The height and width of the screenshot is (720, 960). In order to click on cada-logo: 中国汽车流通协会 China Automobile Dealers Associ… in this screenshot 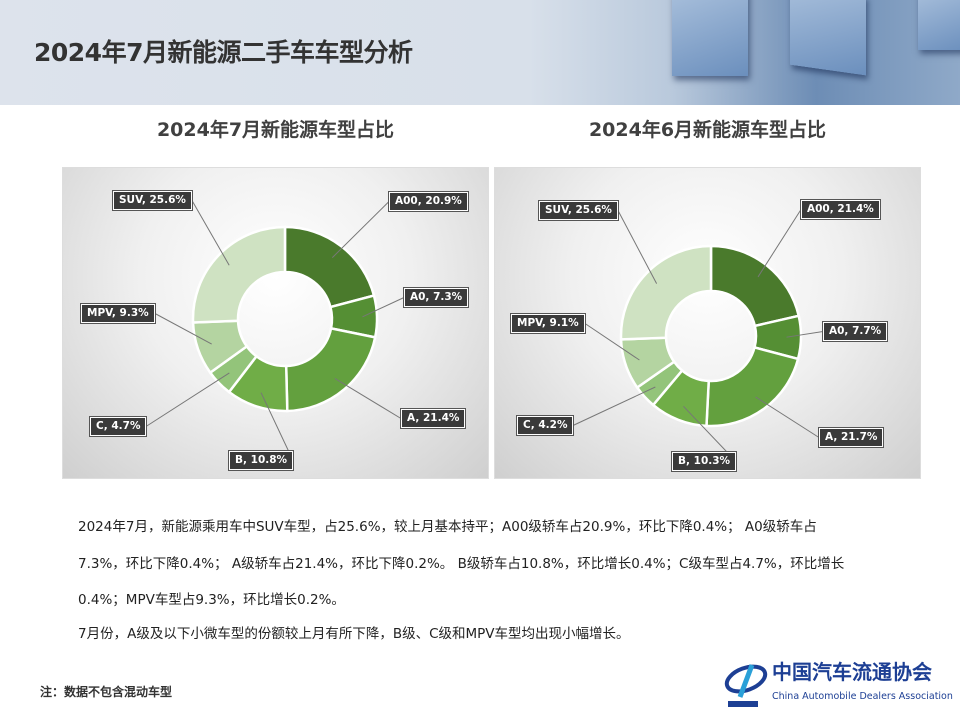, I will do `click(840, 686)`.